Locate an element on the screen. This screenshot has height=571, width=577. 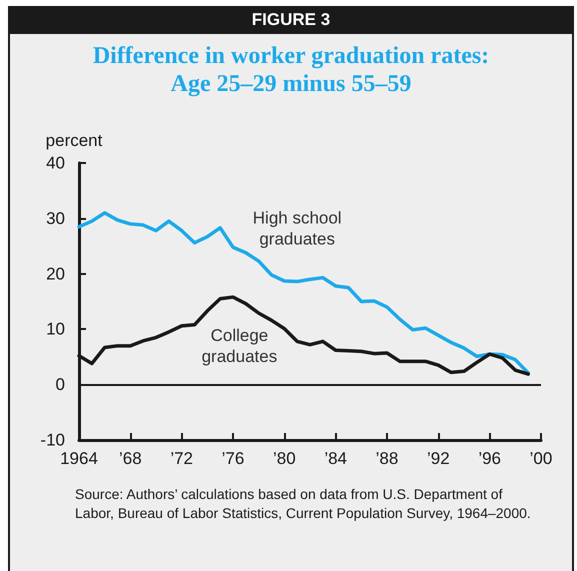
series-label: High school graduates is located at coordinates (297, 228).